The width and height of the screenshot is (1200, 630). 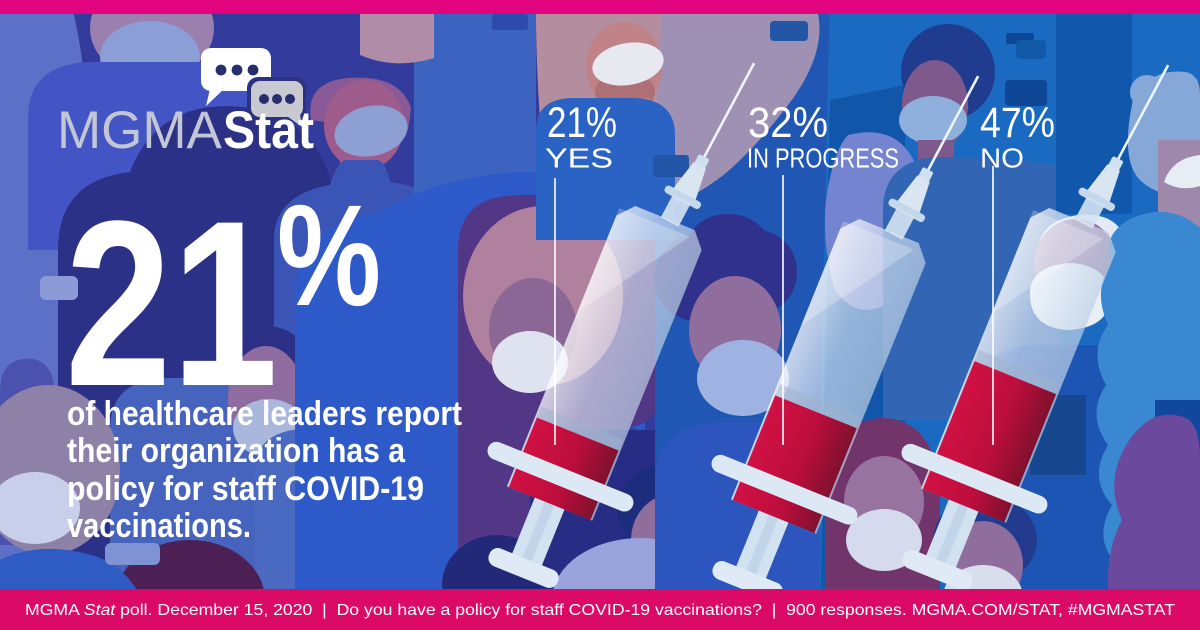 I want to click on svg-text: 21%, so click(x=582, y=123).